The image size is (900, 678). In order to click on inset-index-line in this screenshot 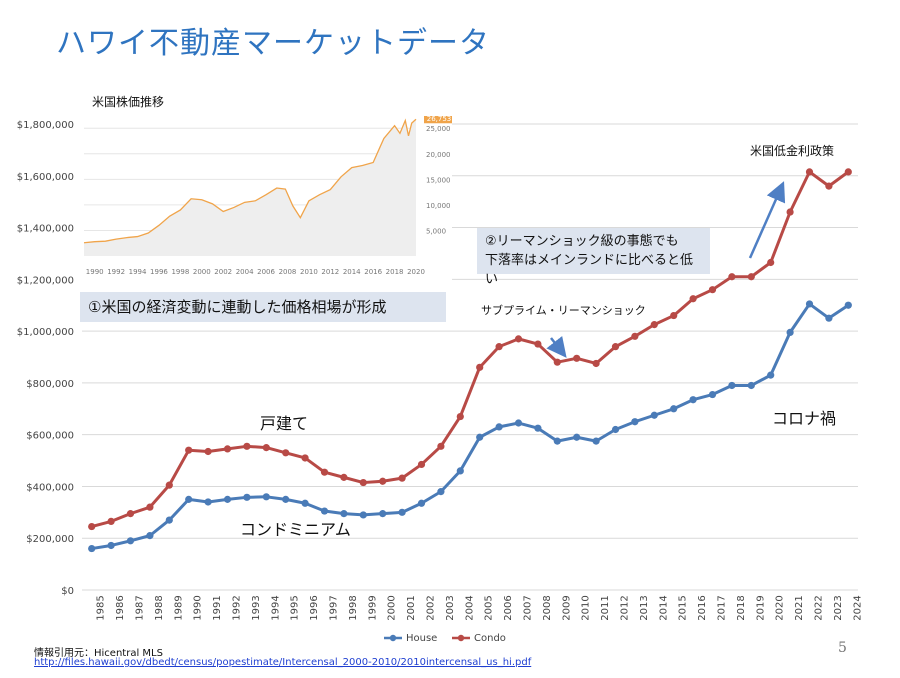, I will do `click(250, 181)`.